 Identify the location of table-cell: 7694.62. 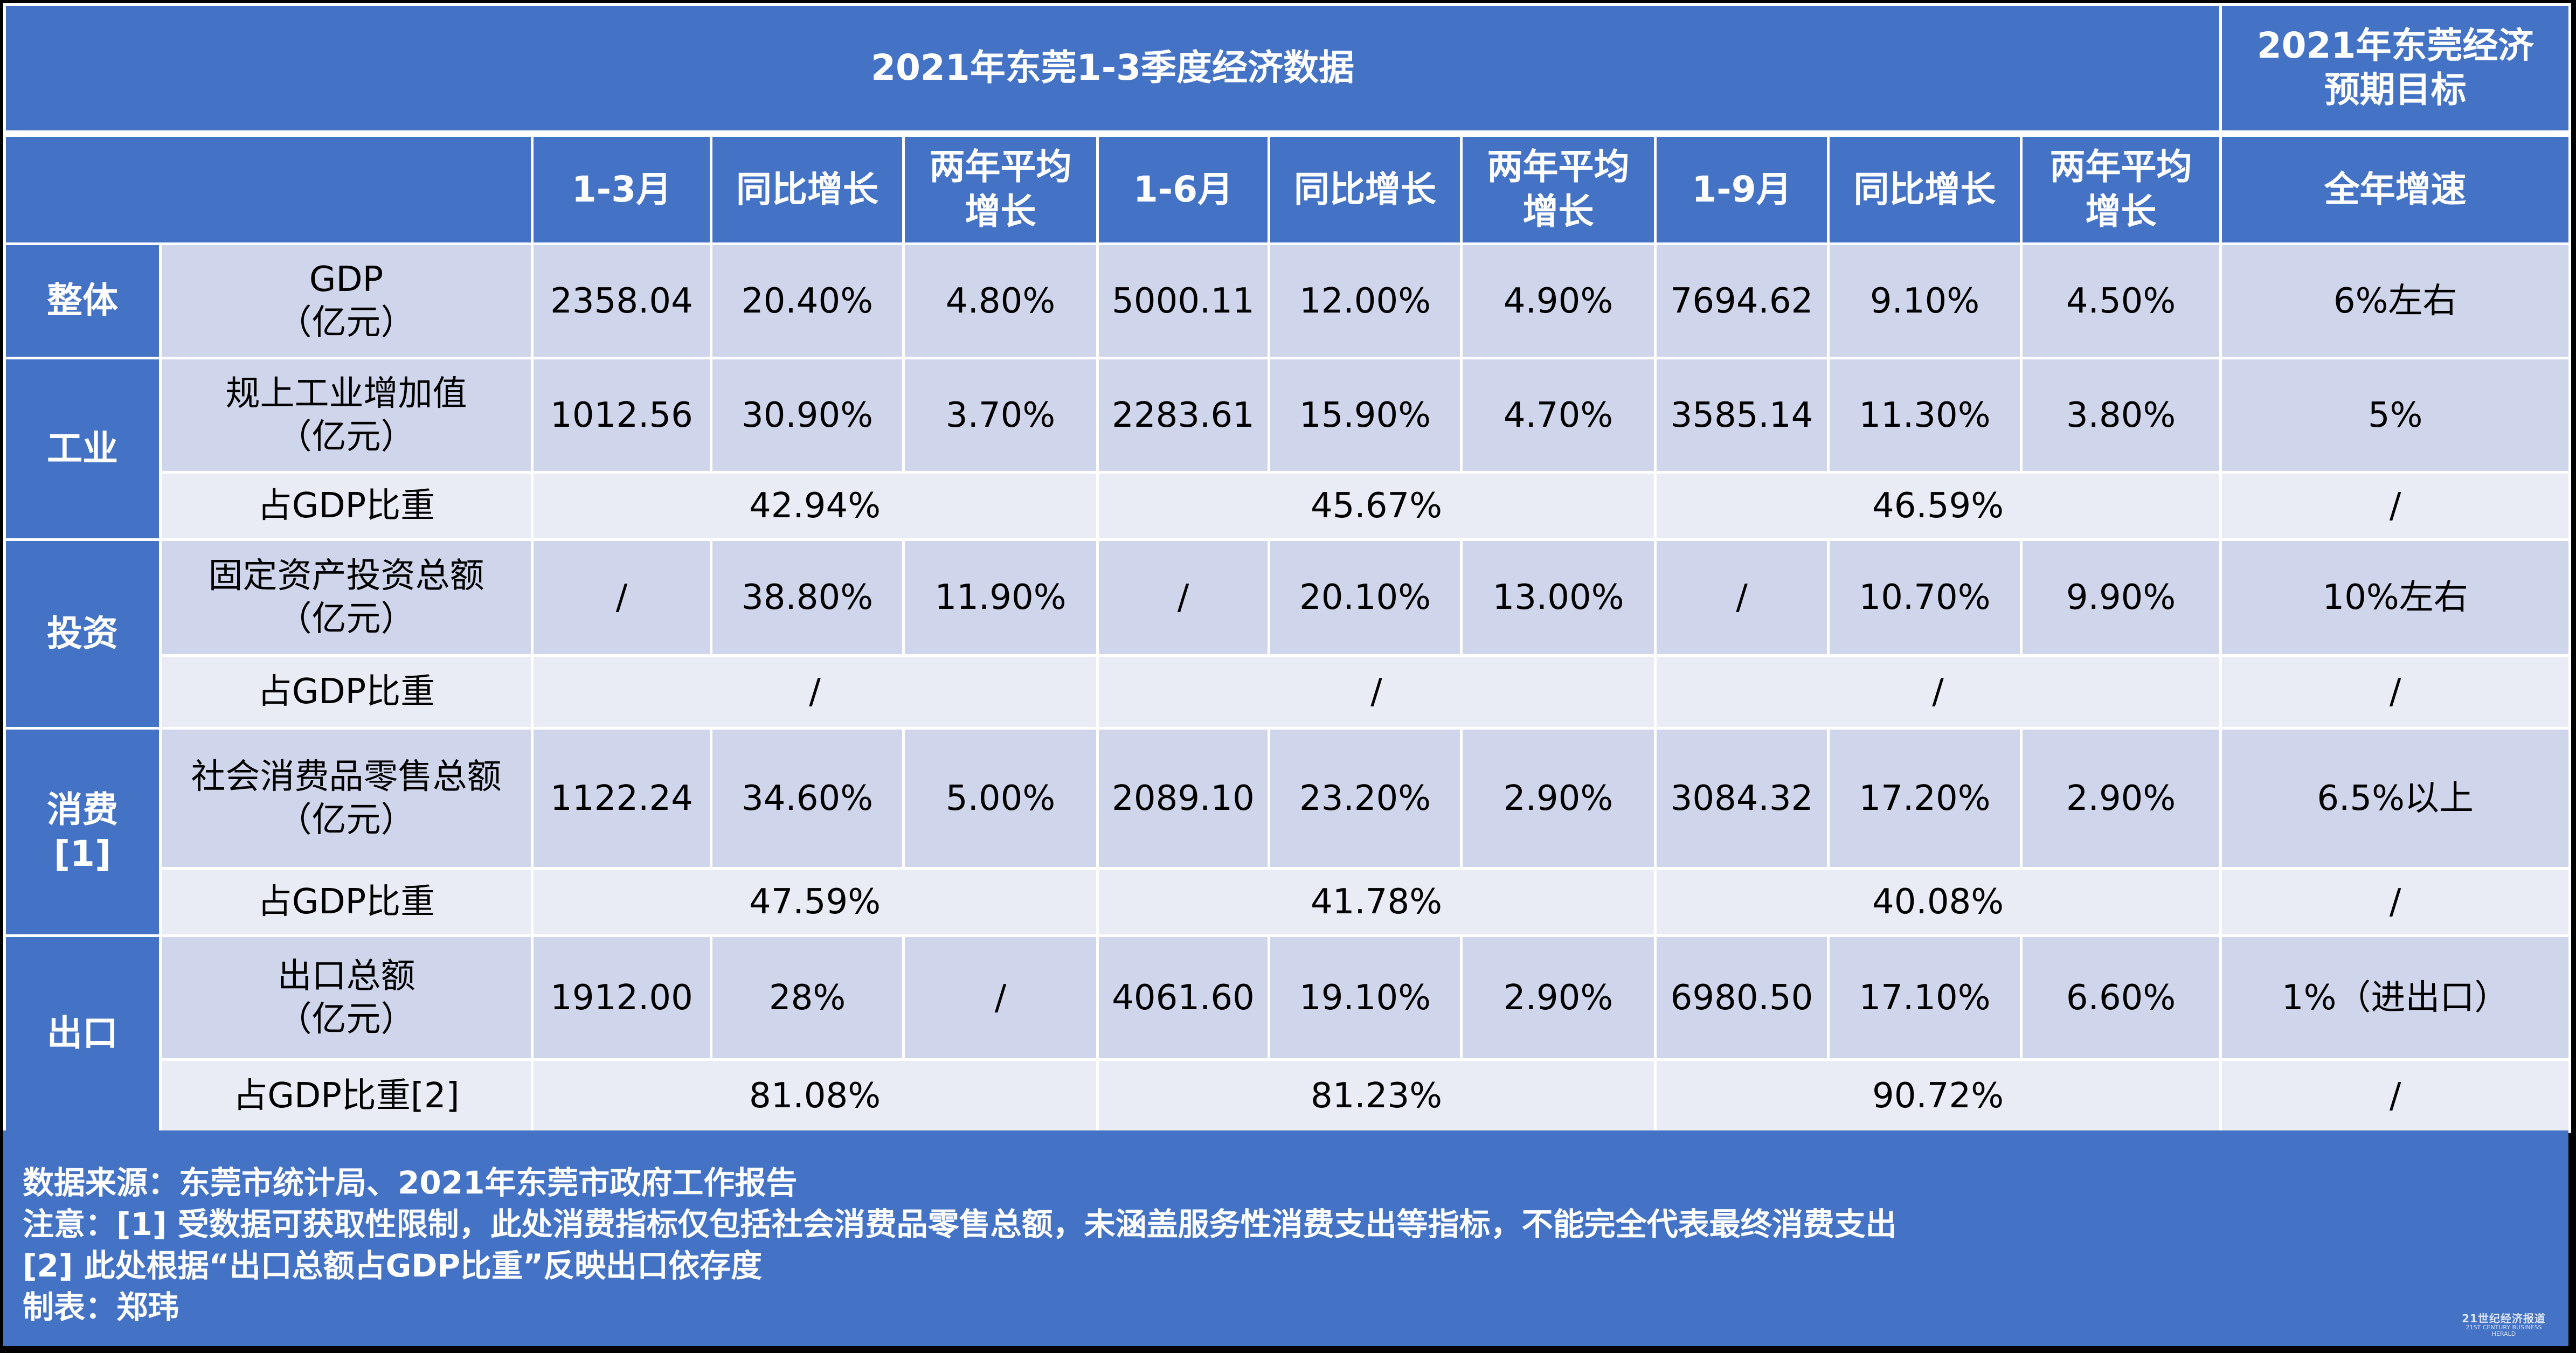
(1742, 301).